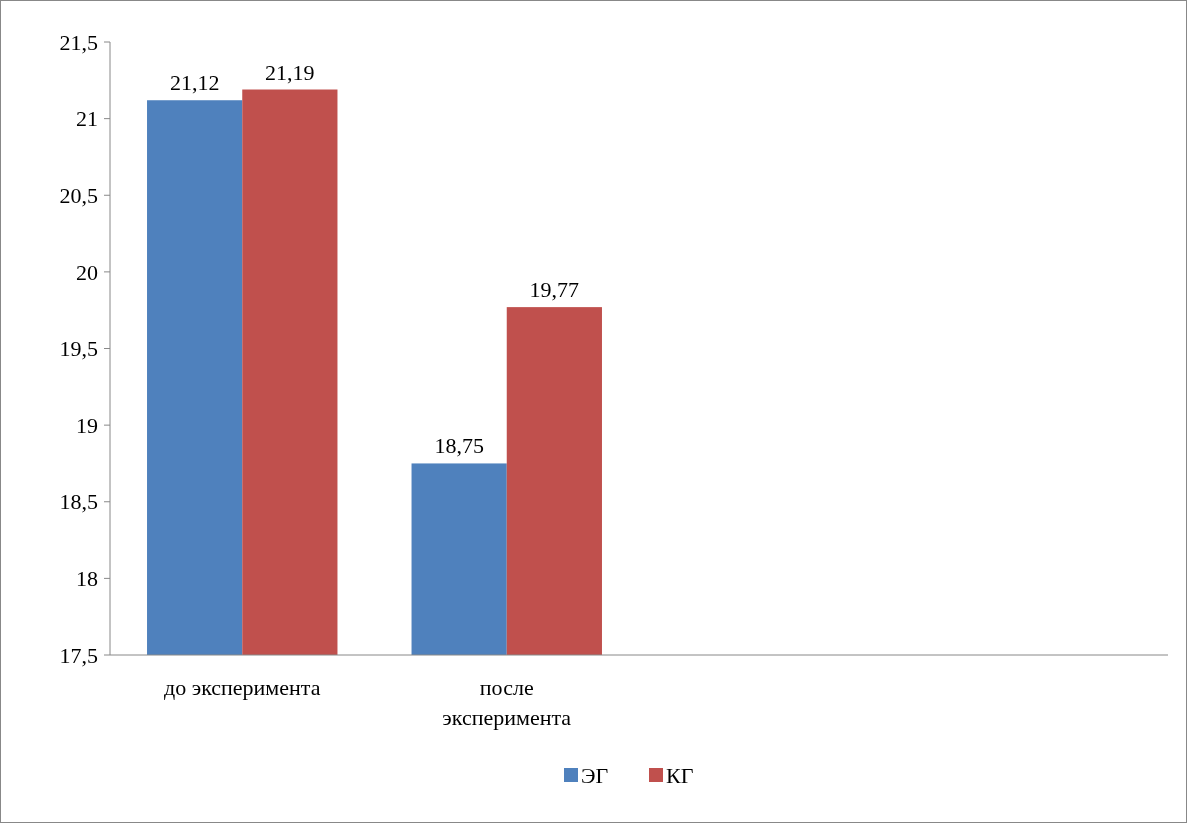  Describe the element at coordinates (78, 42) in the screenshot. I see `y-tick-label: 21,5` at that location.